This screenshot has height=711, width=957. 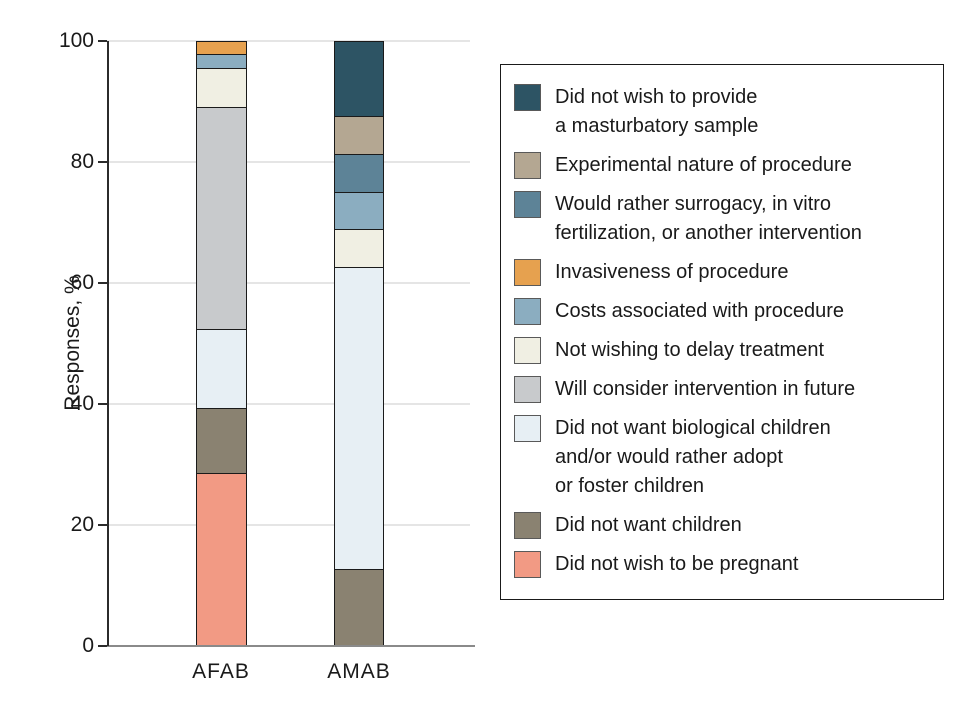 What do you see at coordinates (108, 343) in the screenshot?
I see `y-axis-line` at bounding box center [108, 343].